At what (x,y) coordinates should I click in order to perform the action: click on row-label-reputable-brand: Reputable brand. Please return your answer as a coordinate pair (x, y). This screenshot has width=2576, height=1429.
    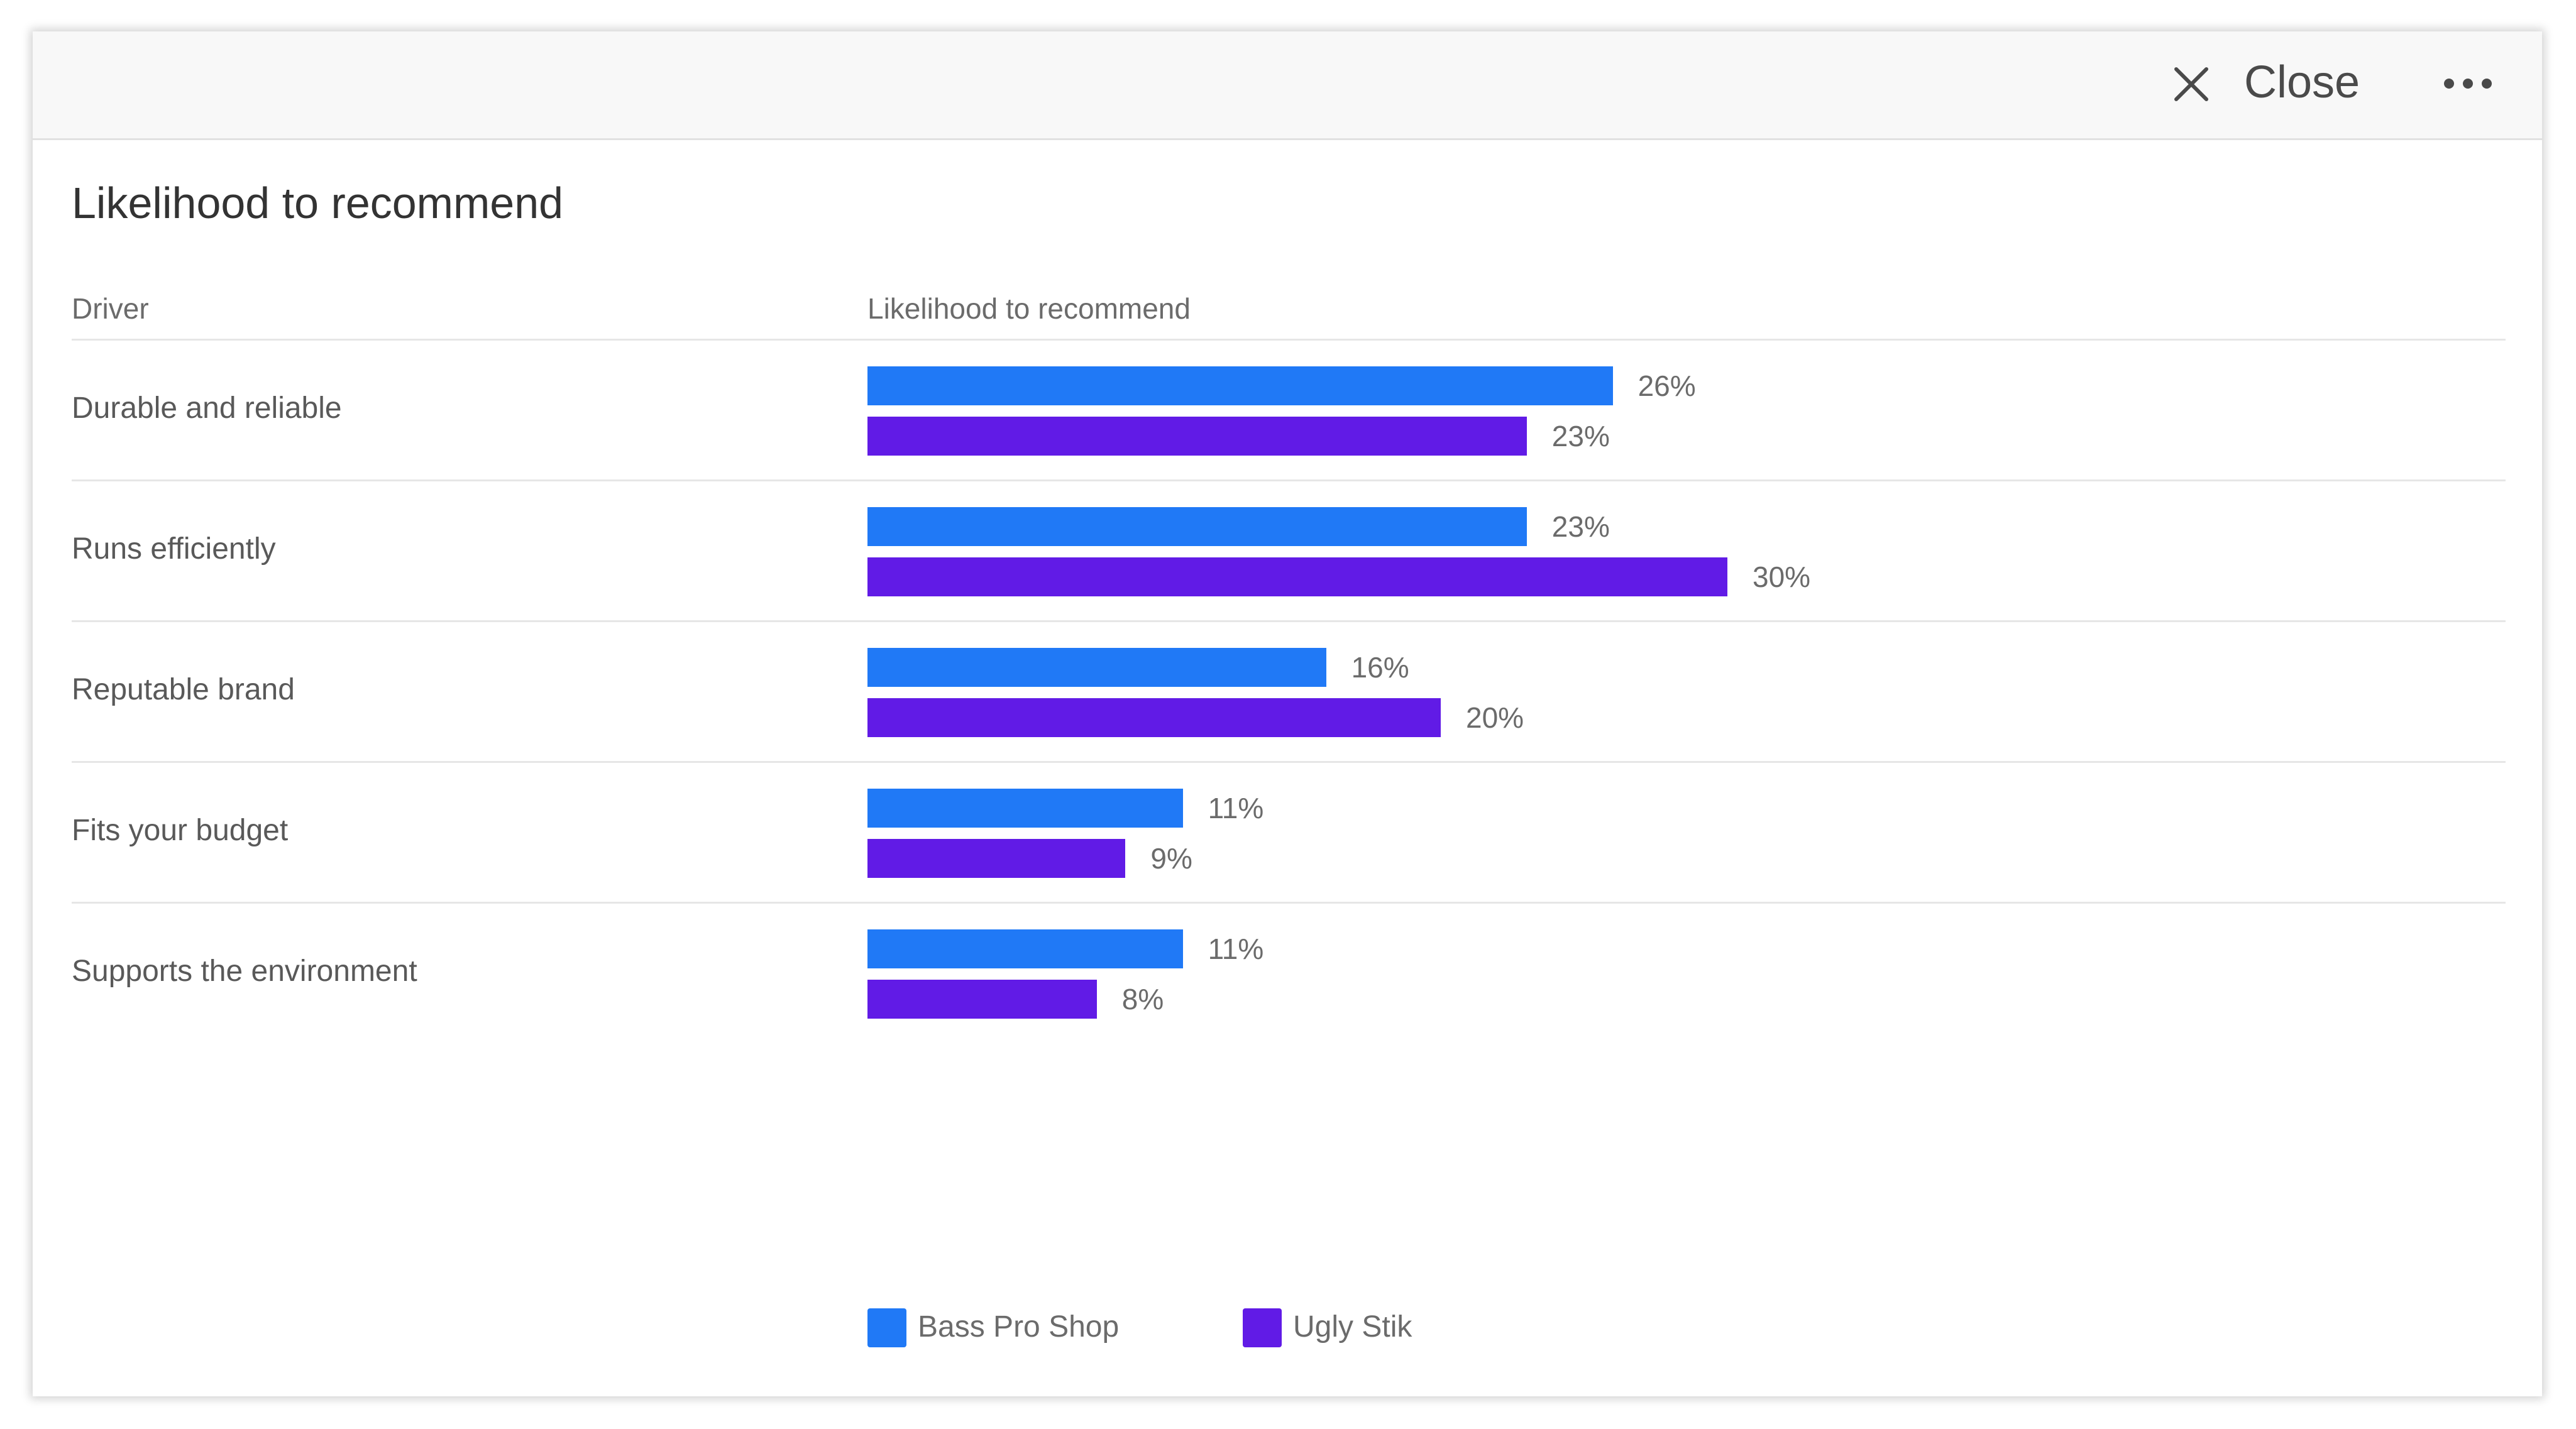
    Looking at the image, I should click on (183, 689).